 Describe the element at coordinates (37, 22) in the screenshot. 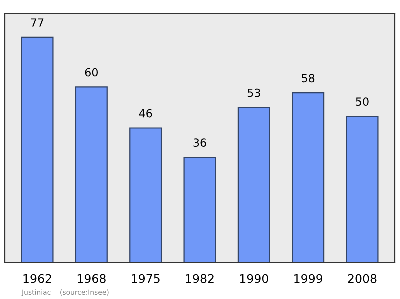

I see `data-label: 77` at that location.